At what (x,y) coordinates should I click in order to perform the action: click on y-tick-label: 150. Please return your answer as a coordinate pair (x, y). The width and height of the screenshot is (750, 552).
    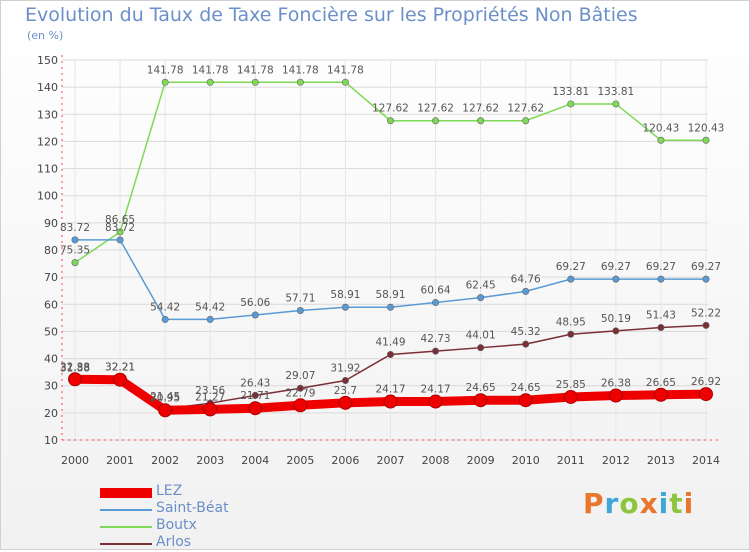
    Looking at the image, I should click on (47, 60).